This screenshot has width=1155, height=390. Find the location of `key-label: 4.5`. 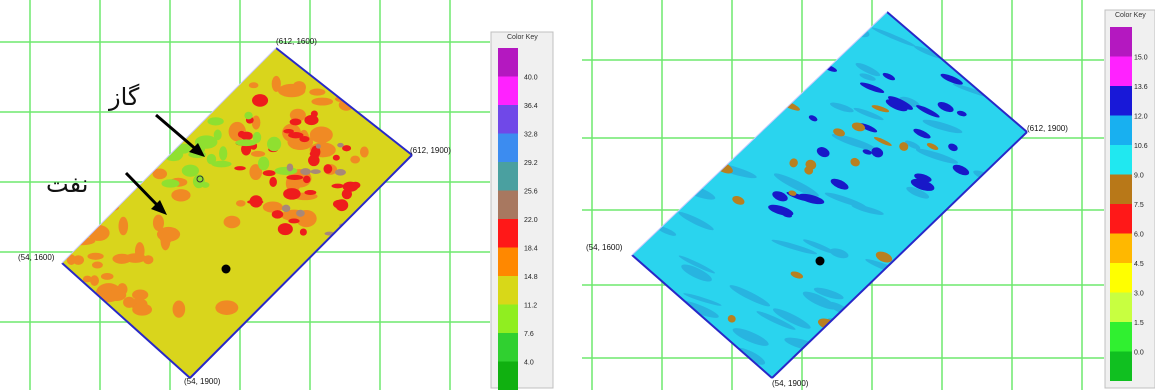

key-label: 4.5 is located at coordinates (1139, 264).